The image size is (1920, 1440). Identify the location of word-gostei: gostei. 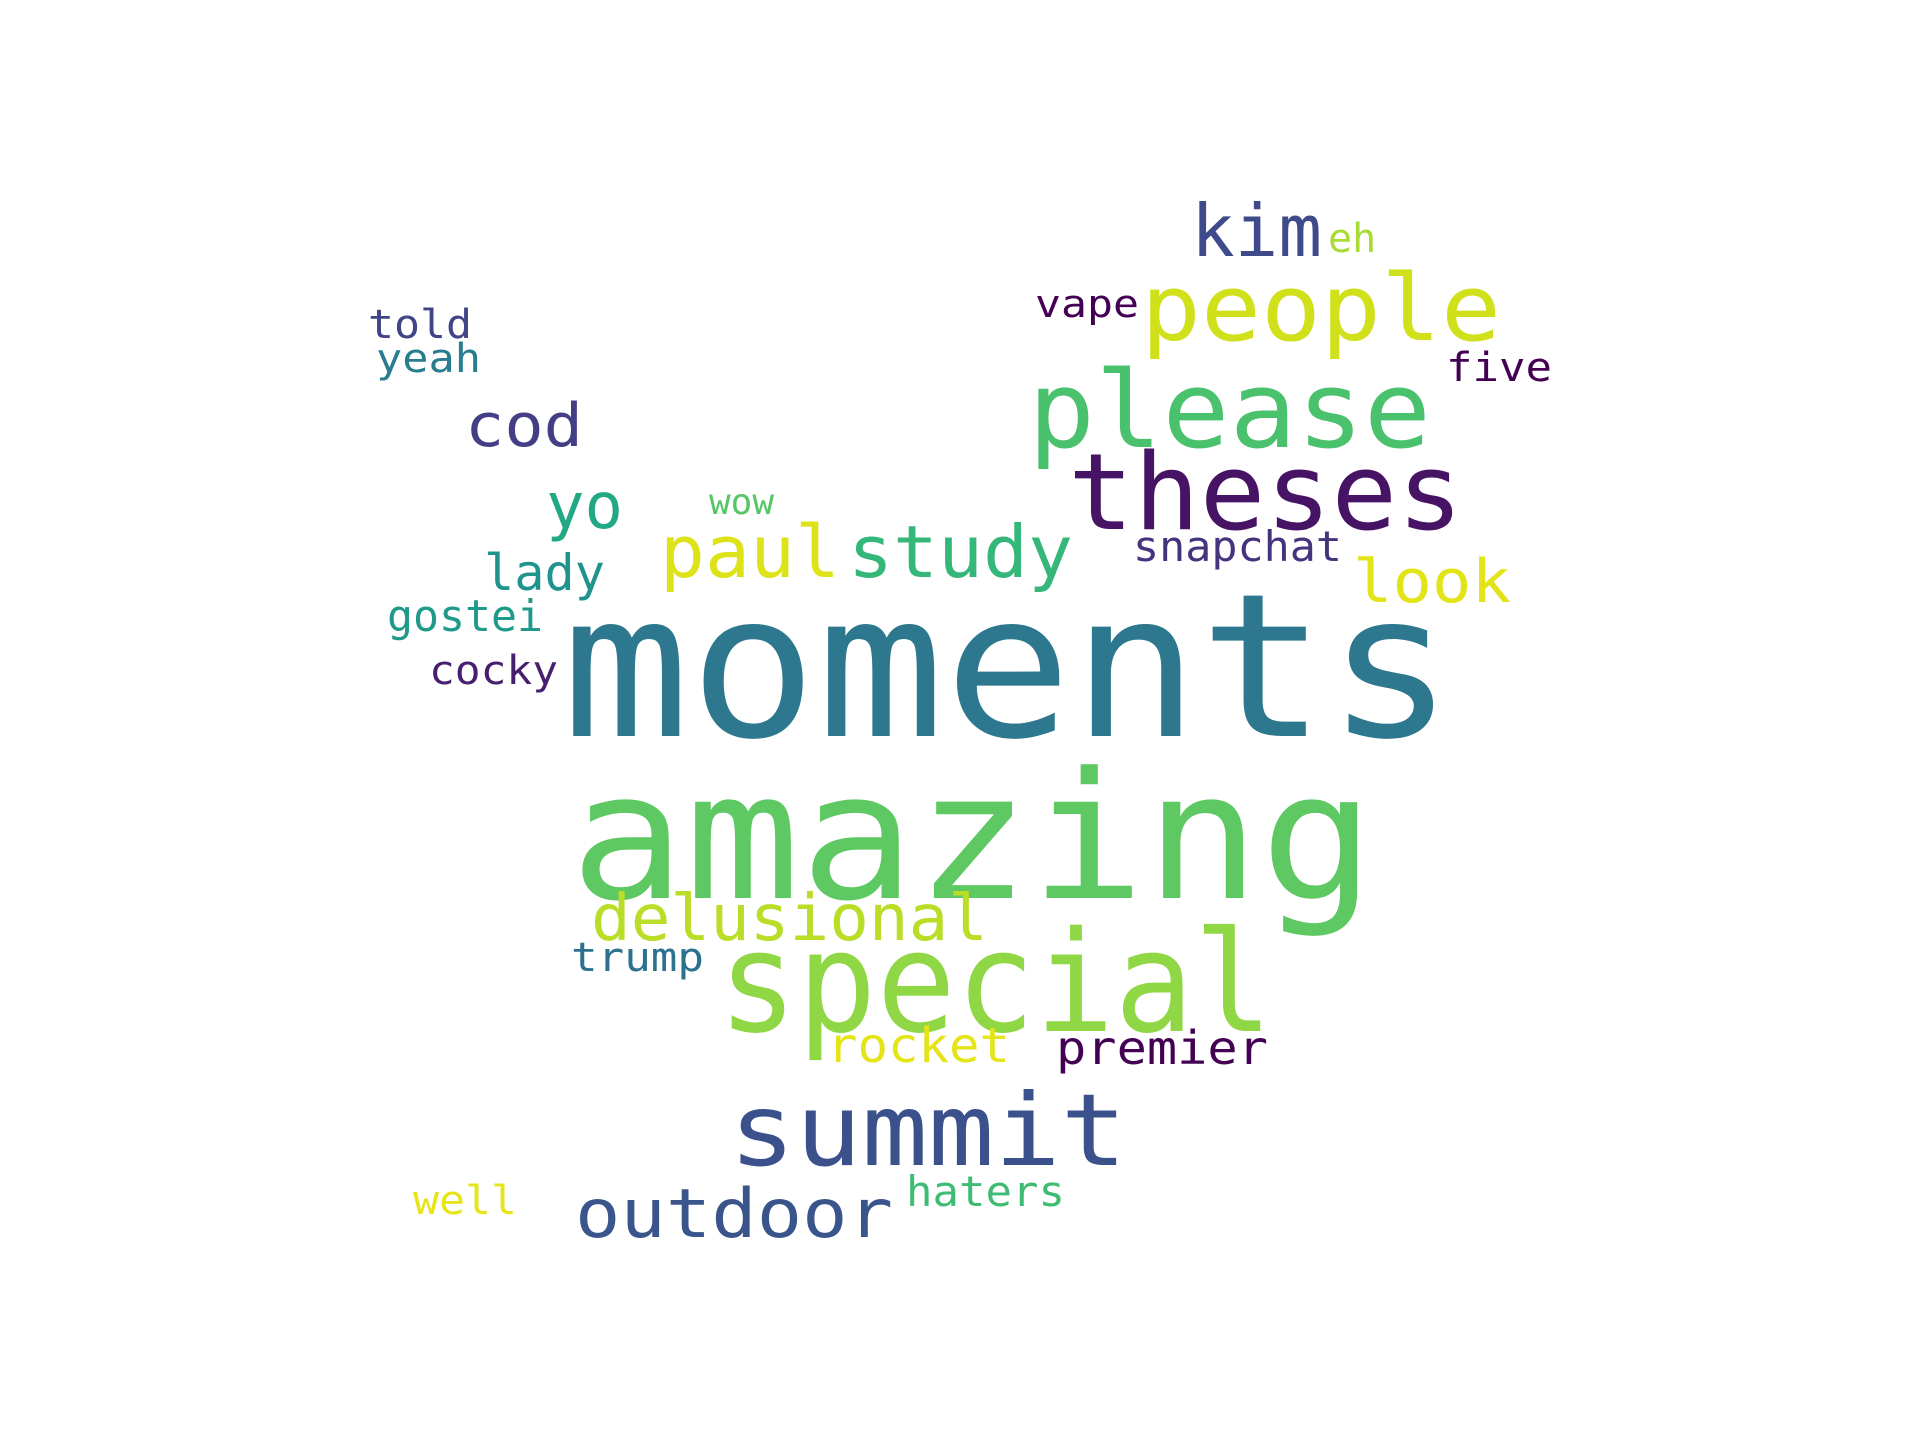
(465, 616).